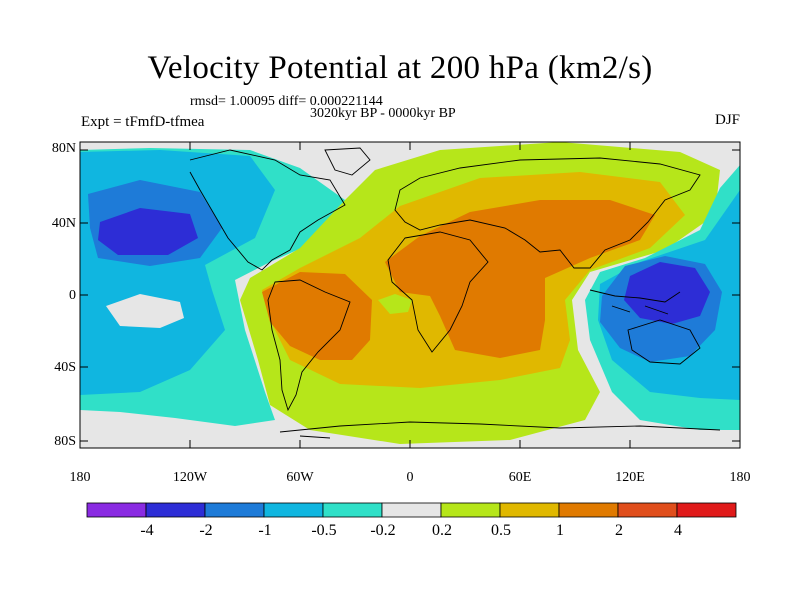 Image resolution: width=800 pixels, height=600 pixels. Describe the element at coordinates (145, 311) in the screenshot. I see `near-zero-patch-east-pacific` at that location.